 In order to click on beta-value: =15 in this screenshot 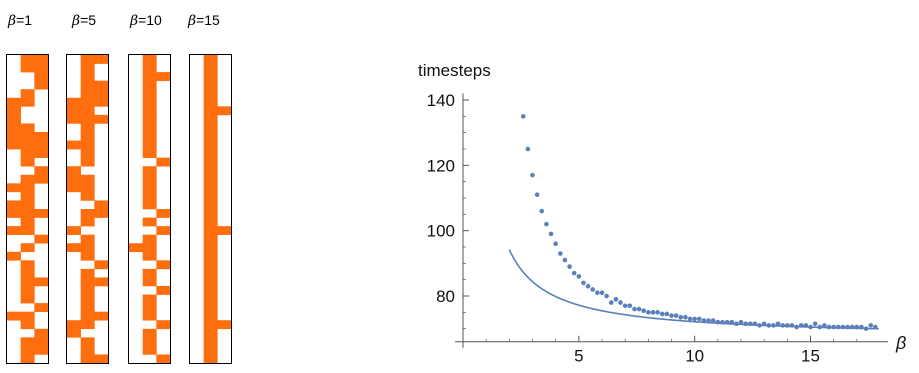, I will do `click(208, 20)`.